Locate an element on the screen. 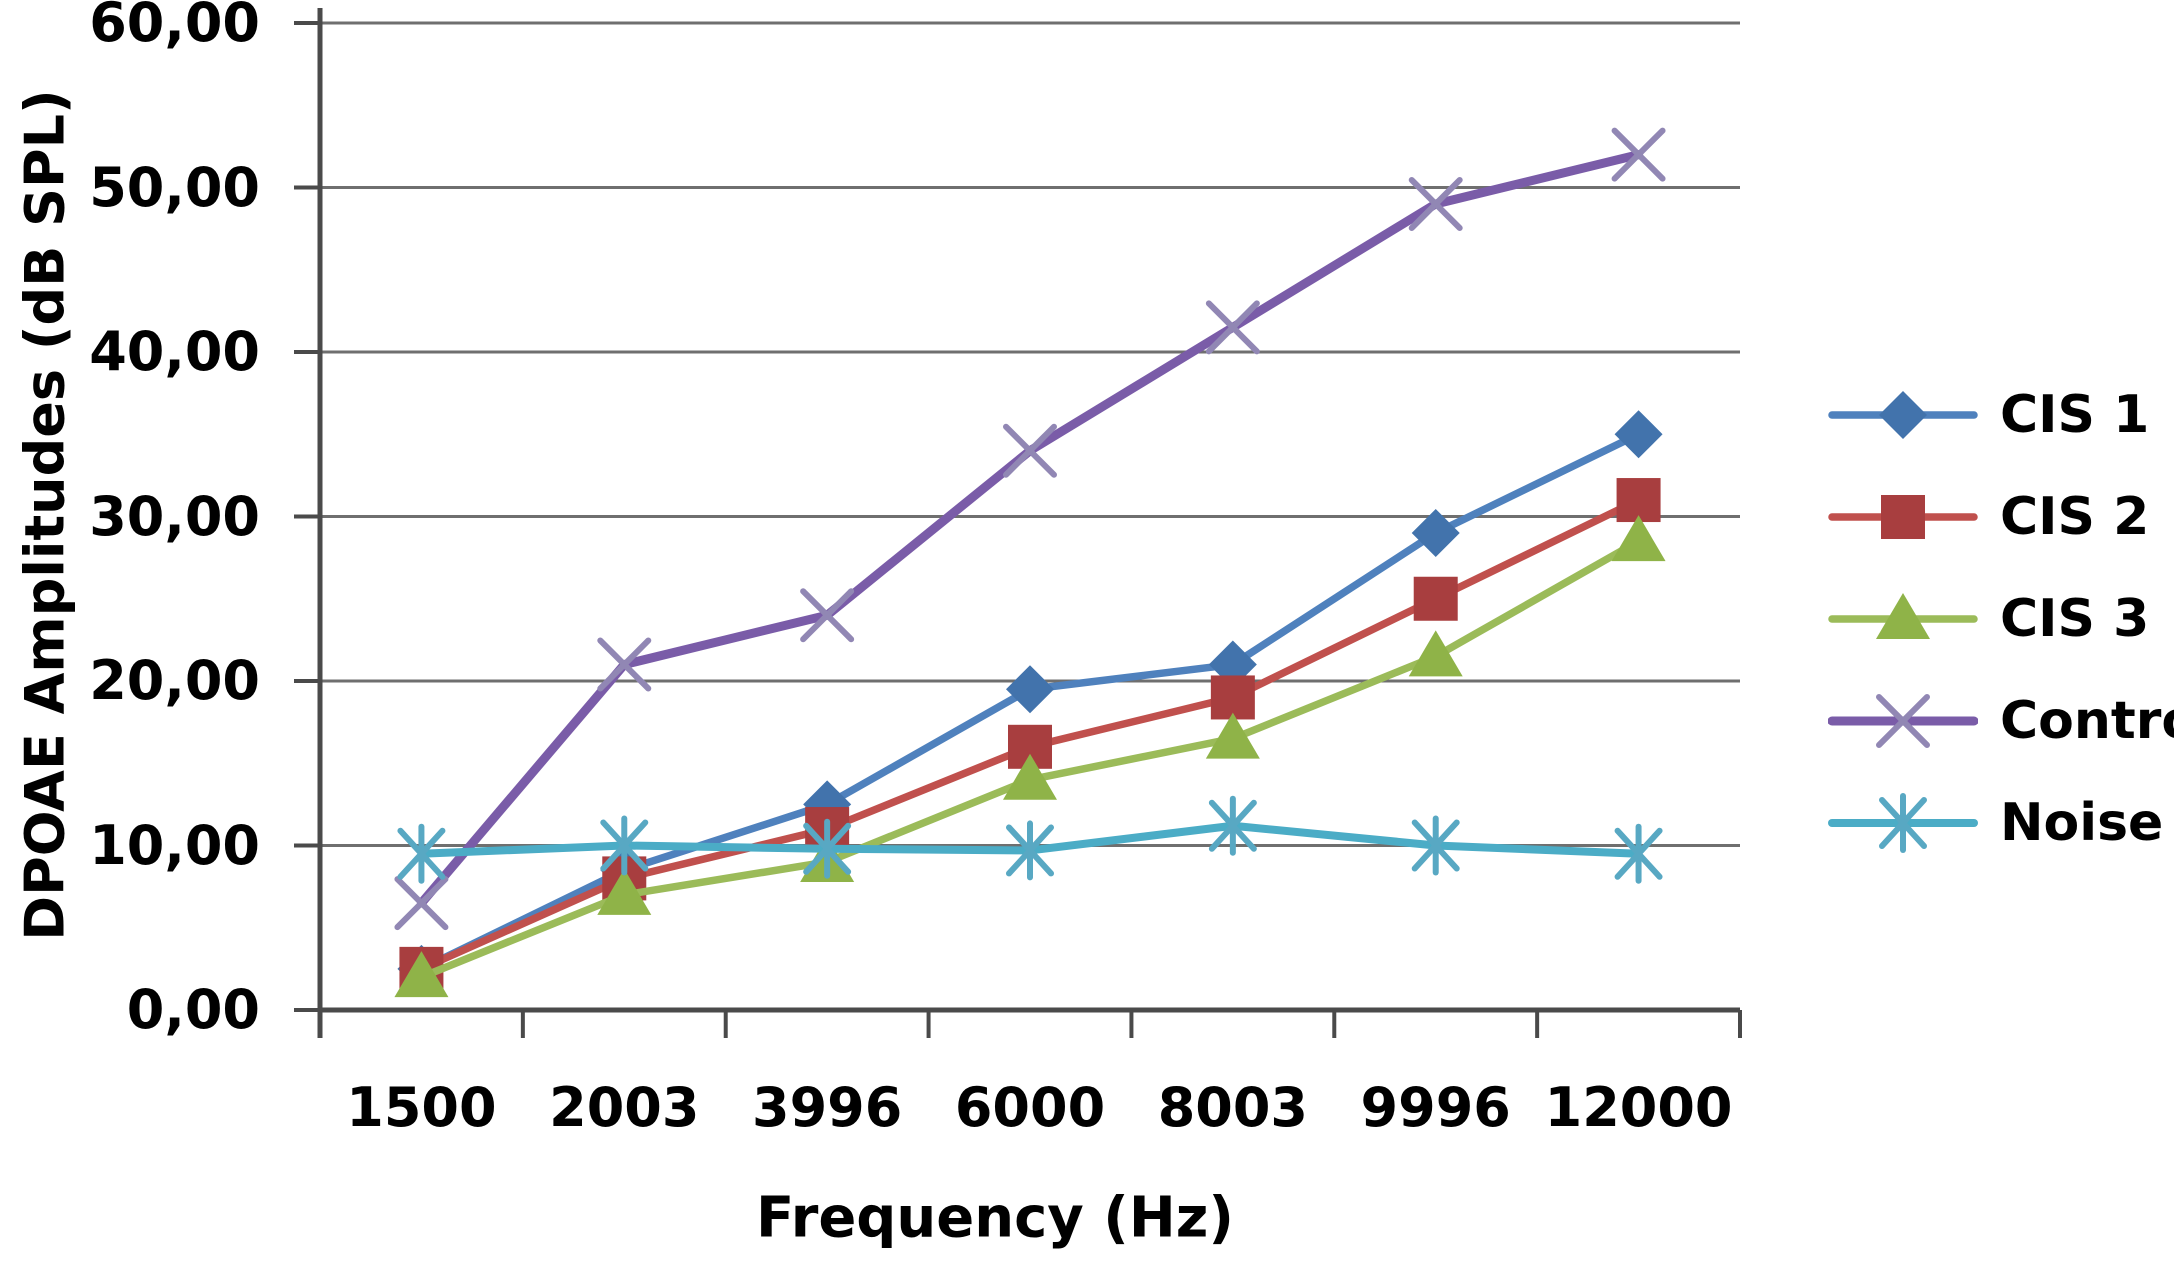 The height and width of the screenshot is (1280, 2174). x-tick-label: 2003 is located at coordinates (624, 1107).